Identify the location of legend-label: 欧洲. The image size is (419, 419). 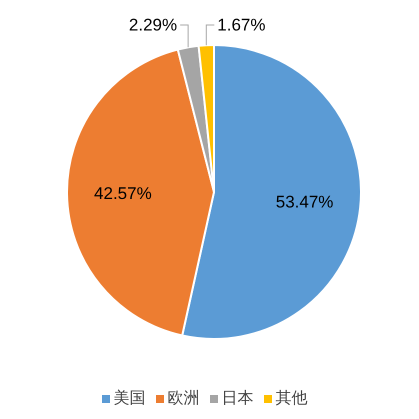
(184, 398).